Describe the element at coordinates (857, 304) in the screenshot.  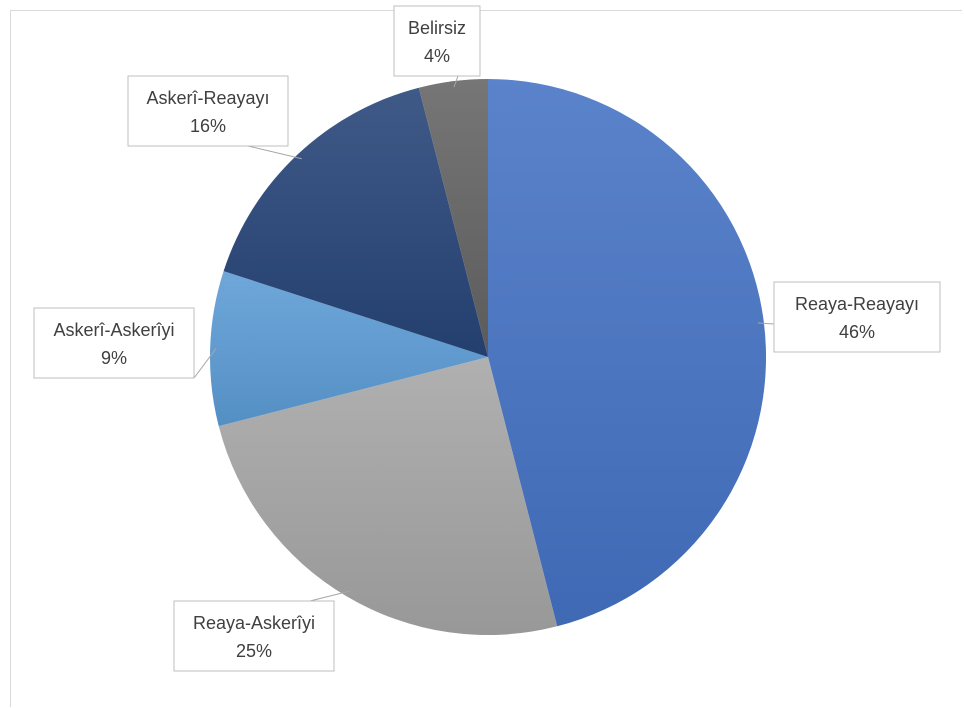
I see `slice-label-reaya-reayayi: Reaya-Reayayı` at that location.